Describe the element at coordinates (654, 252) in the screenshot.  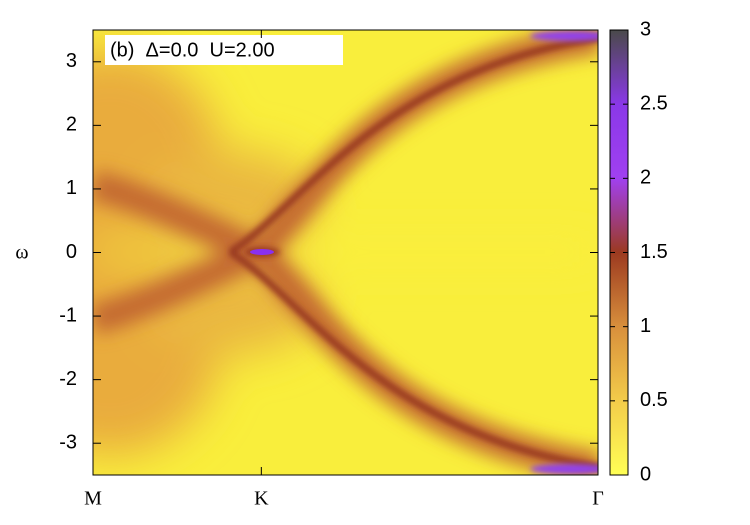
I see `colorbar-tick-label: 1.5` at that location.